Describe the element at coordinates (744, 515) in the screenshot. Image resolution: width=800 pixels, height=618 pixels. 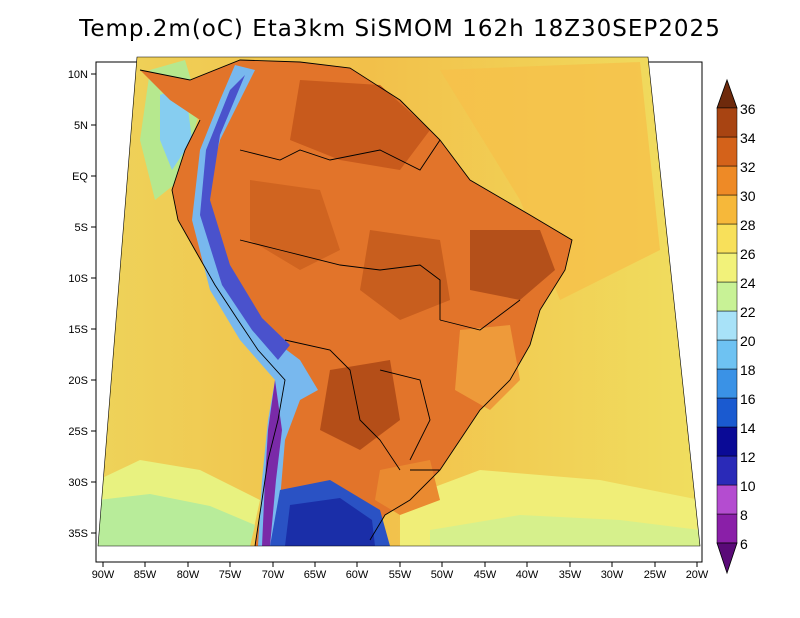
I see `colorbar-label: 8` at that location.